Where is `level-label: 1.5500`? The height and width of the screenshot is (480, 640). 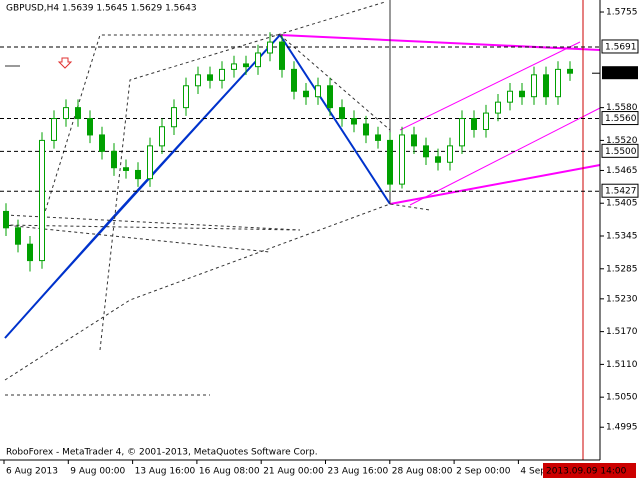
level-label: 1.5500 is located at coordinates (621, 152).